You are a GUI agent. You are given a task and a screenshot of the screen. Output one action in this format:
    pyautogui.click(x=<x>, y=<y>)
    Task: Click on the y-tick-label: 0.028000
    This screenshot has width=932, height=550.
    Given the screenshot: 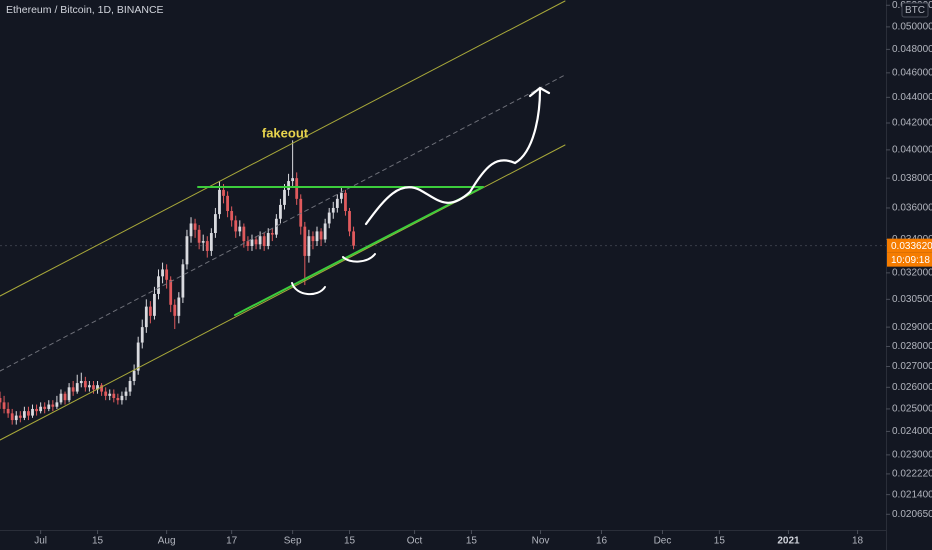 What is the action you would take?
    pyautogui.click(x=912, y=346)
    